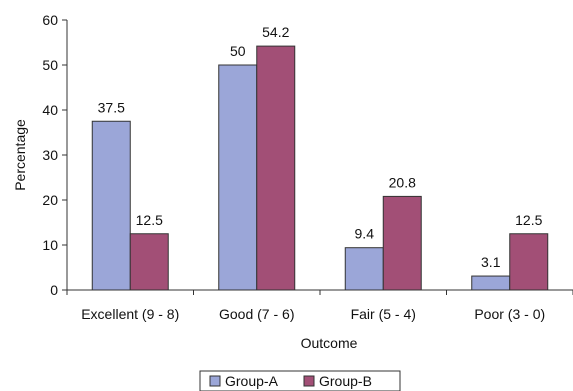  Describe the element at coordinates (130, 314) in the screenshot. I see `x-tick-label: Excellent (9 - 8)` at that location.